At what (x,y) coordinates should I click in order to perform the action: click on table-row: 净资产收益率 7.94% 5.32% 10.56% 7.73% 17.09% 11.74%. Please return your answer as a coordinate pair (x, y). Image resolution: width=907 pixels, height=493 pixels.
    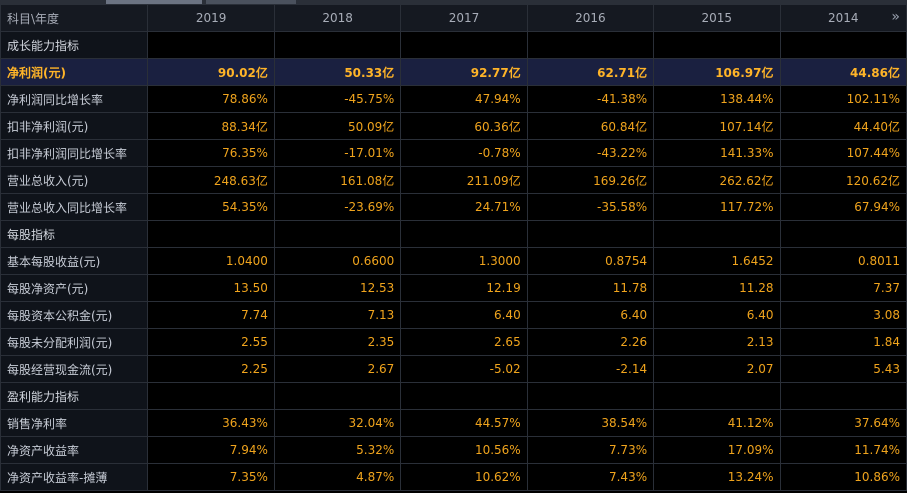
    Looking at the image, I should click on (453, 450).